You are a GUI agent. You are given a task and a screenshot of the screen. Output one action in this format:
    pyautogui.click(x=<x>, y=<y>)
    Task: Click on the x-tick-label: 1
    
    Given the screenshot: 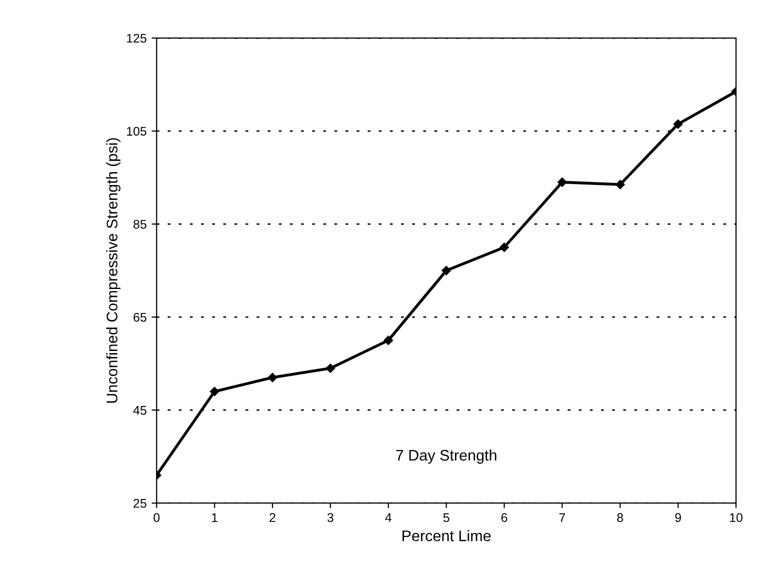 What is the action you would take?
    pyautogui.click(x=215, y=517)
    